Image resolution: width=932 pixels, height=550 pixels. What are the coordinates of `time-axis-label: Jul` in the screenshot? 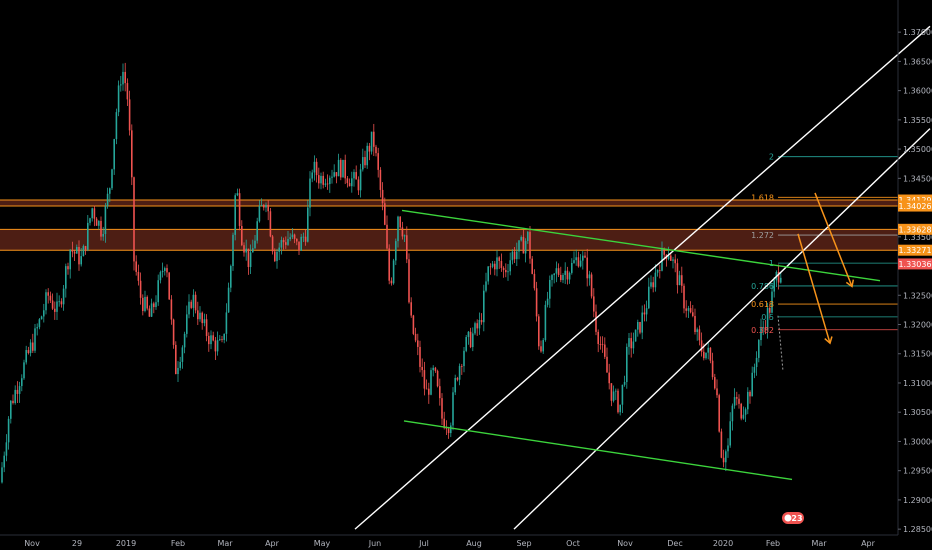 It's located at (423, 543).